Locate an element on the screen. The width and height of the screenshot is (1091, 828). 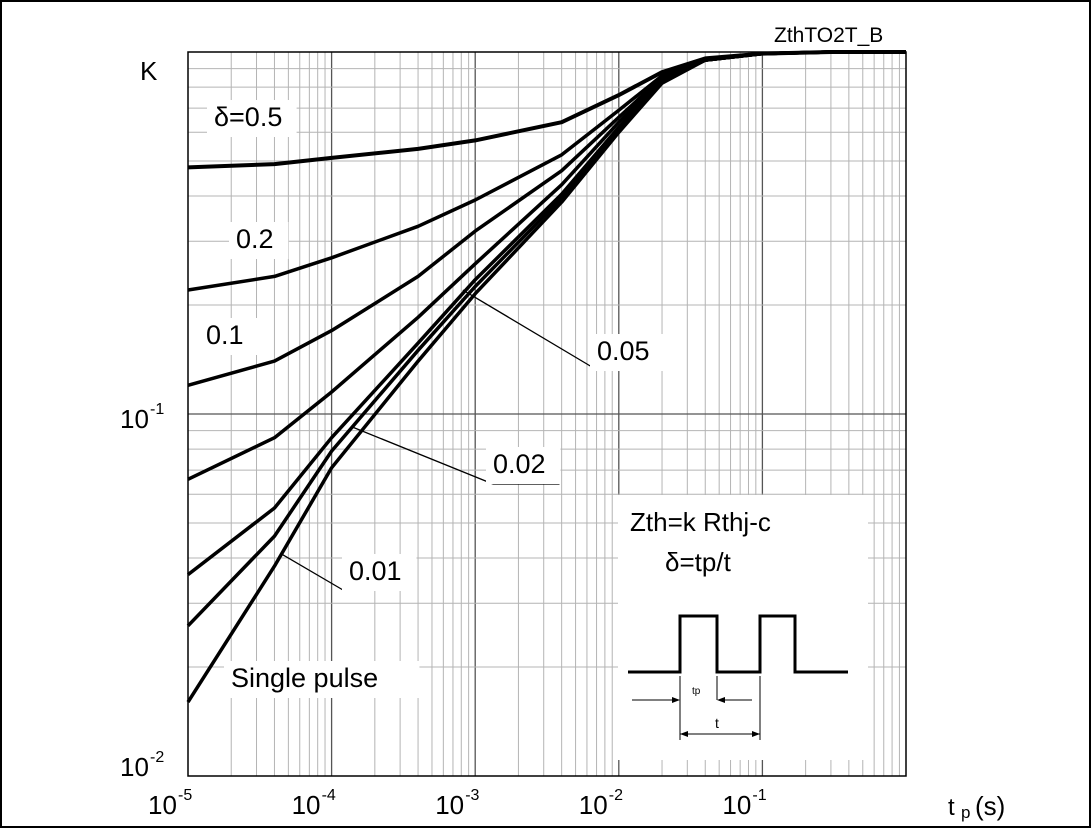
y-tick-label: 10 -2 is located at coordinates (142, 765).